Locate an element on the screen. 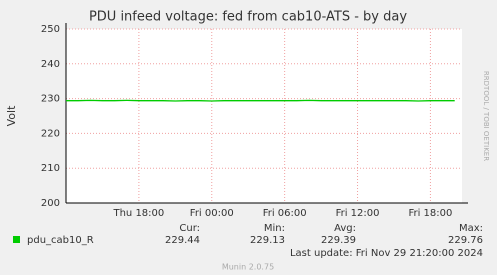 The image size is (497, 275). y-tick-label: 210 is located at coordinates (50, 168).